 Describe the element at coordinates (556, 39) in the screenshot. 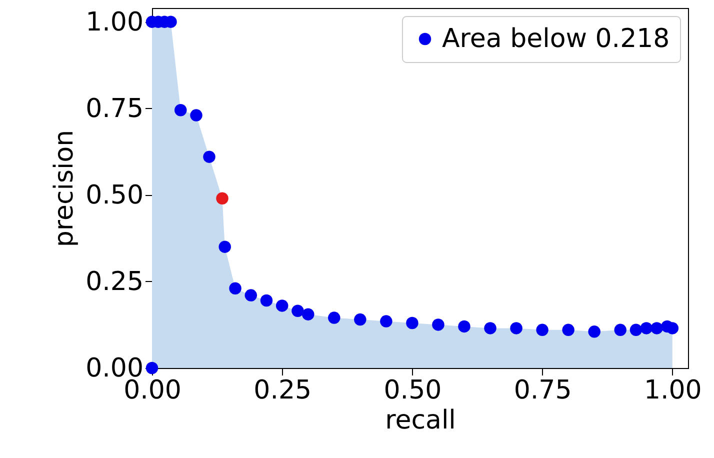

I see `legend-label: Area below 0.218` at that location.